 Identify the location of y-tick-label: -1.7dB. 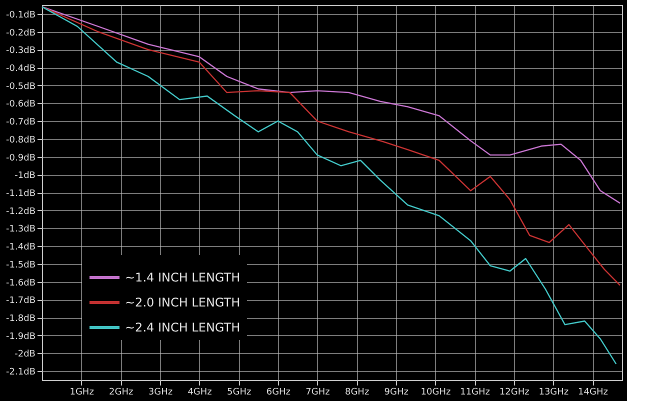
(21, 301).